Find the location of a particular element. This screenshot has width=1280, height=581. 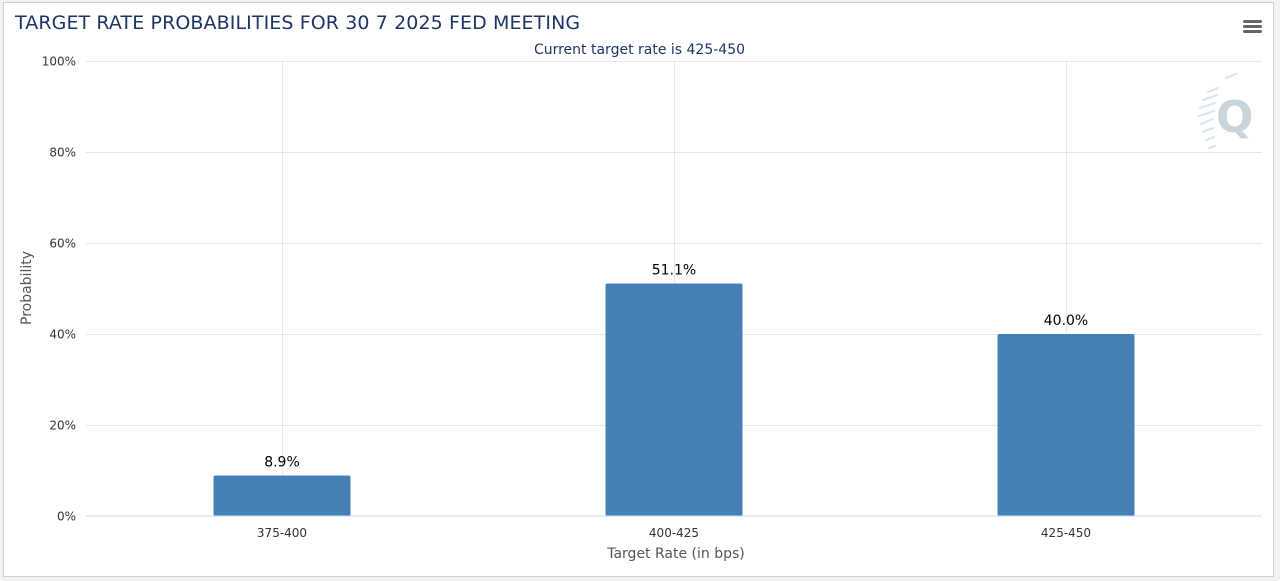

y-axis-title: Probability is located at coordinates (27, 288).